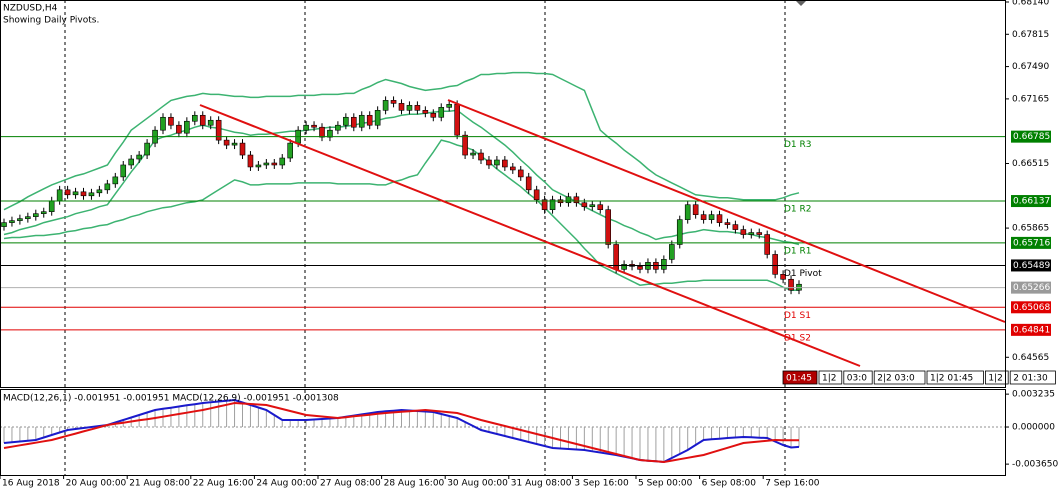 This screenshot has width=1063, height=491. I want to click on x-tick-label: 7 Sep 16:00, so click(792, 484).